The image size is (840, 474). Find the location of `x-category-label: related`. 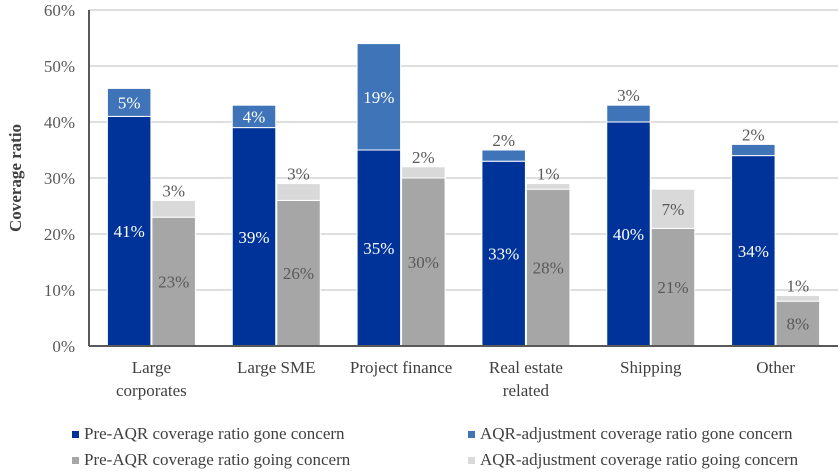

x-category-label: related is located at coordinates (526, 390).